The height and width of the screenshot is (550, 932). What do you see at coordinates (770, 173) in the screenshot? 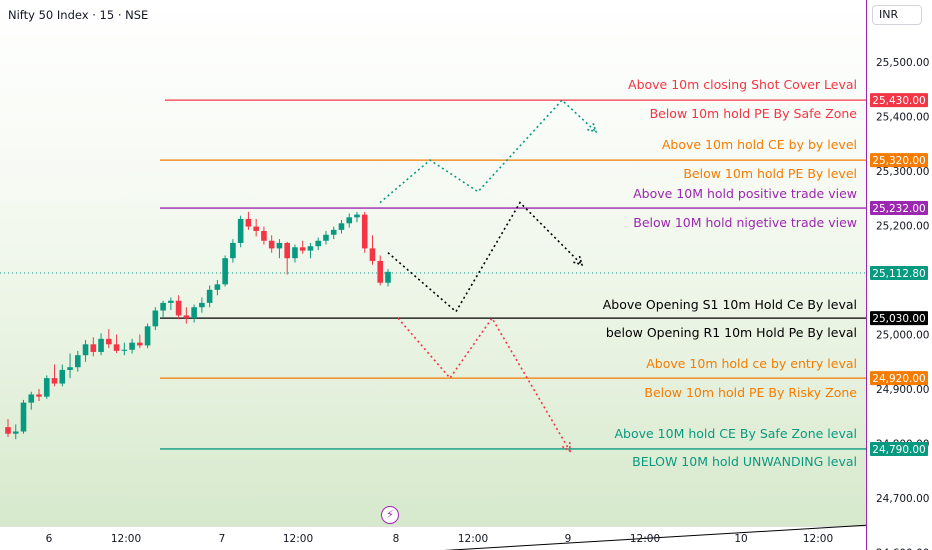
I see `level-annotation: Below 10m hold PE By level` at bounding box center [770, 173].